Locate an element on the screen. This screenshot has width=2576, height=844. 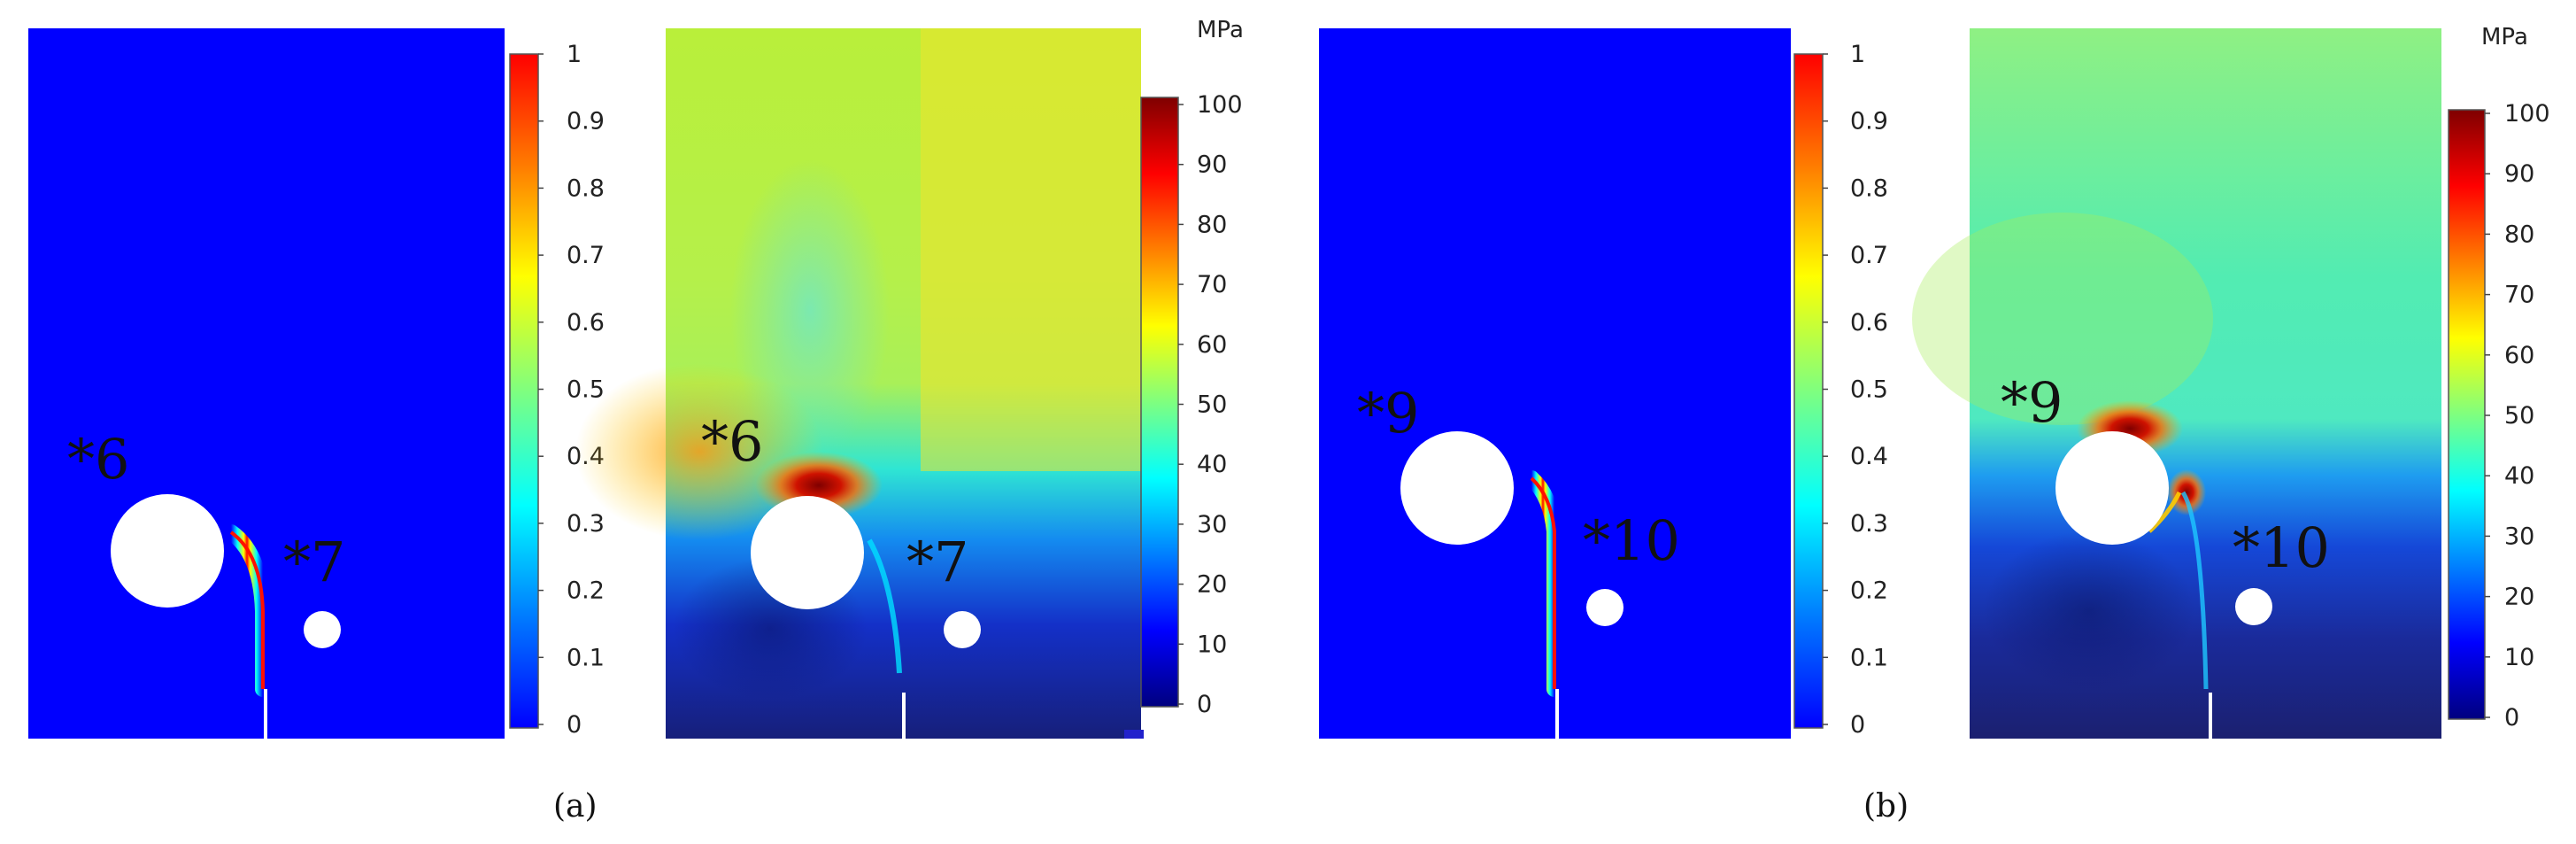
crack-core-a is located at coordinates (247, 609).